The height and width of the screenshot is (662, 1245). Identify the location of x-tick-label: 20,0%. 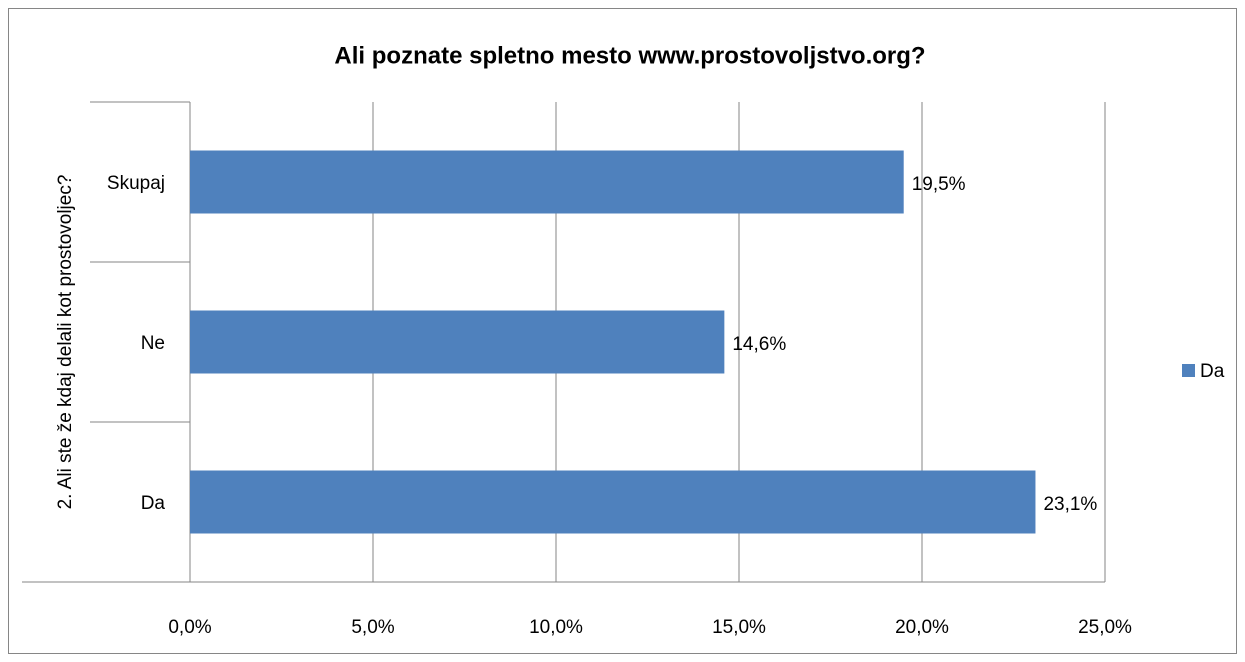
(922, 627).